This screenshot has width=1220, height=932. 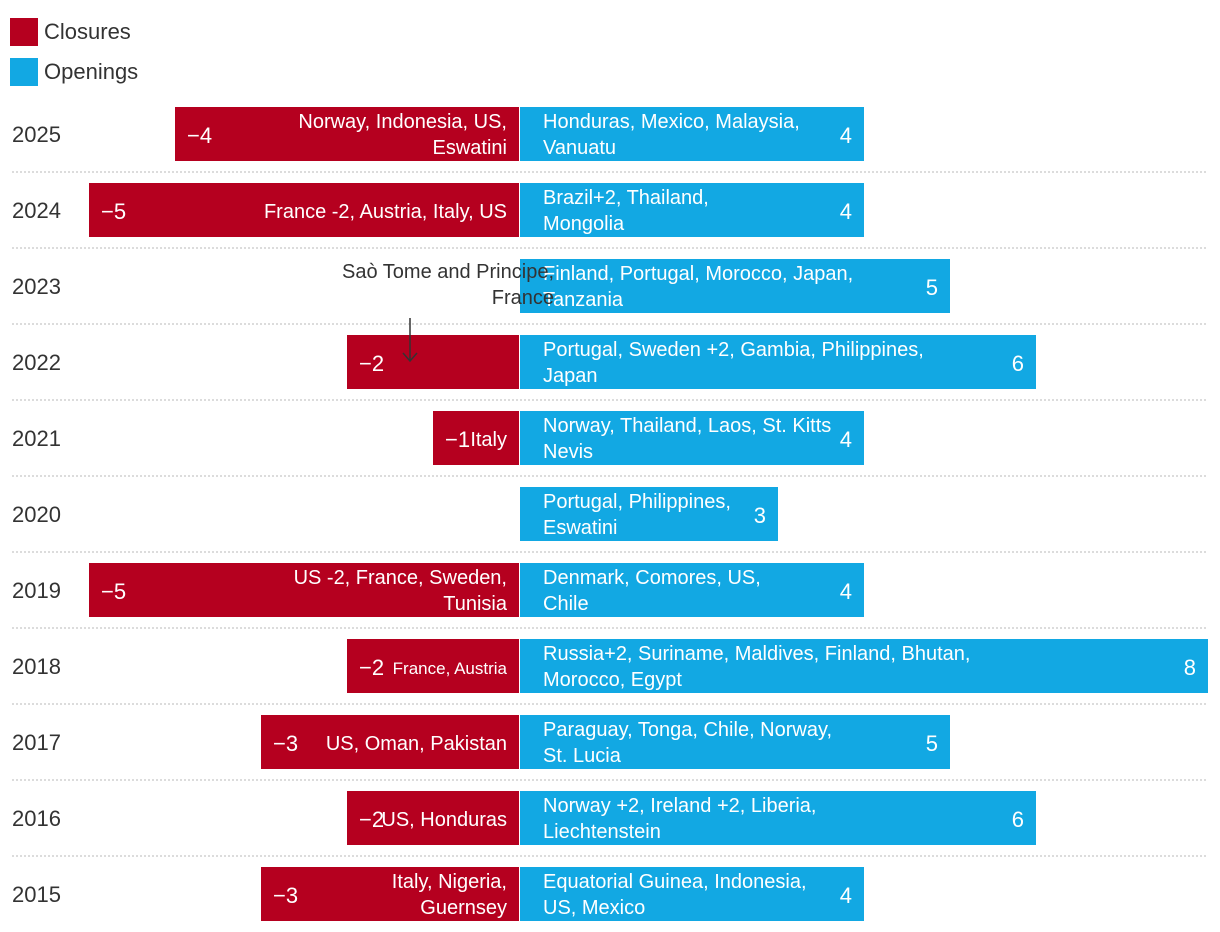 What do you see at coordinates (416, 744) in the screenshot?
I see `closure-countries-label: US, Oman, Pakistan` at bounding box center [416, 744].